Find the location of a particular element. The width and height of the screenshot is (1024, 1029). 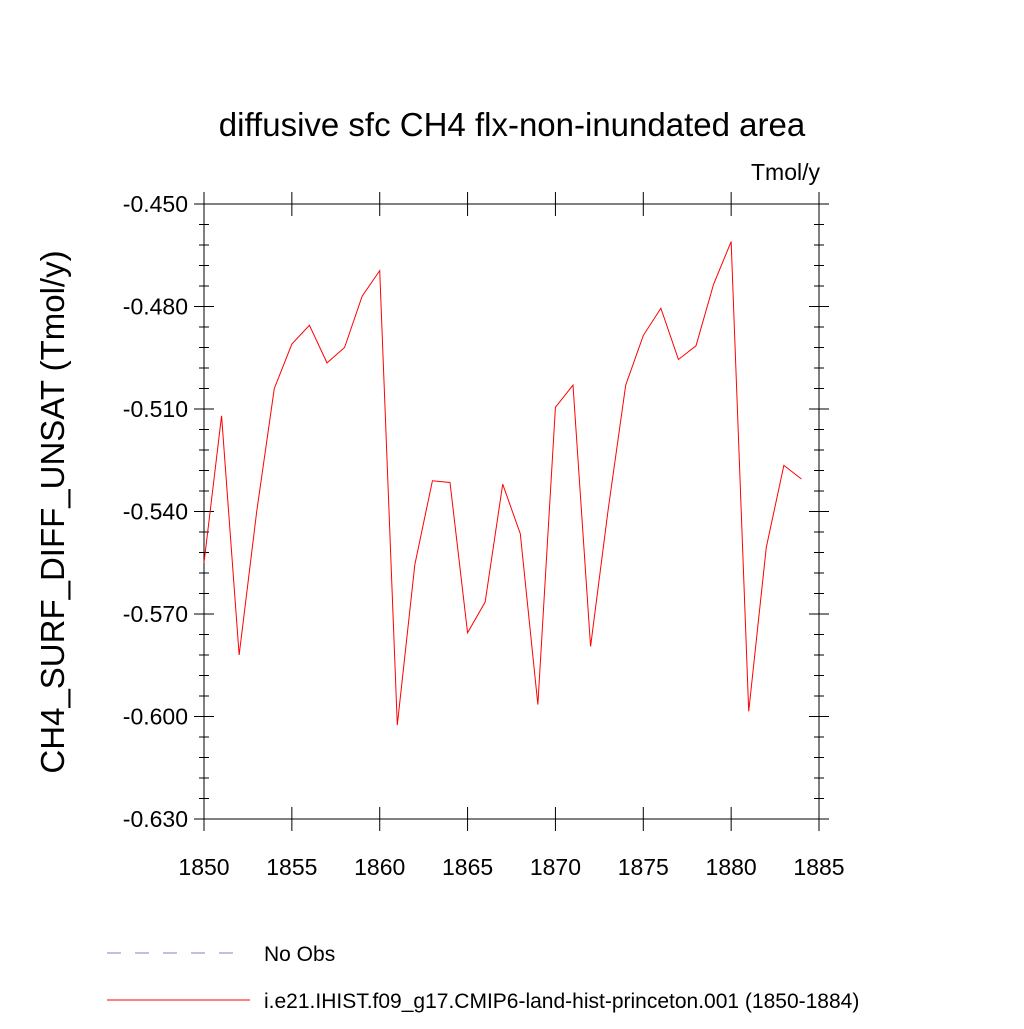

x-tick-label: 1880 is located at coordinates (731, 867).